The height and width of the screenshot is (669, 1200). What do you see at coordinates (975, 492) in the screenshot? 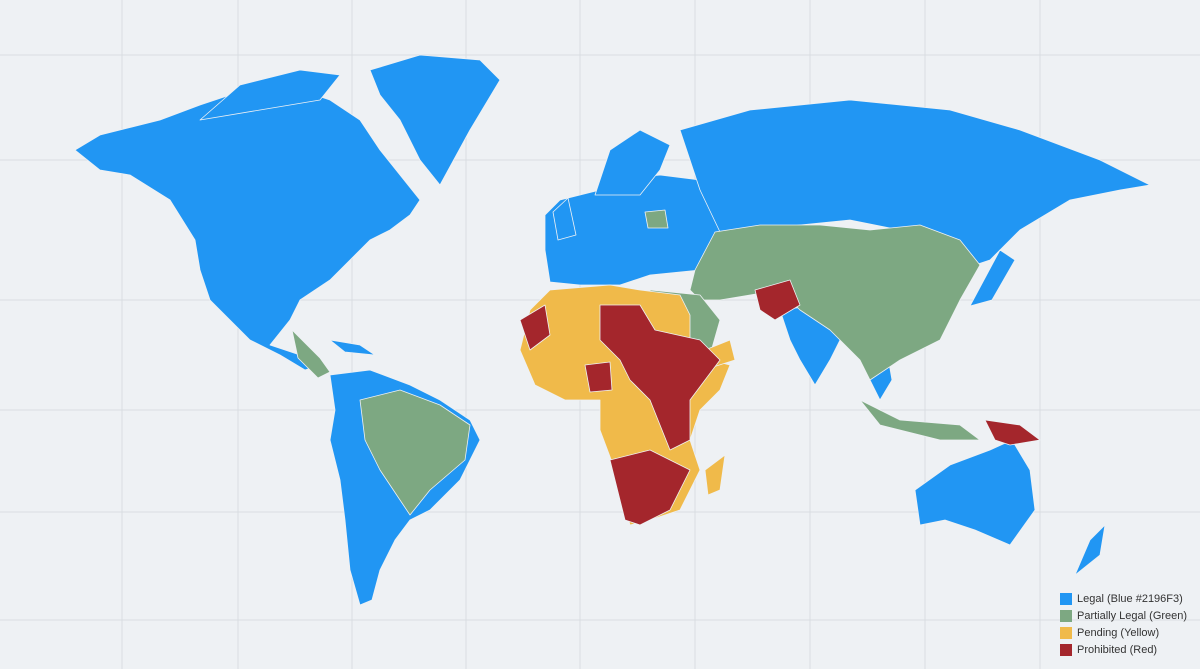
I see `australia` at bounding box center [975, 492].